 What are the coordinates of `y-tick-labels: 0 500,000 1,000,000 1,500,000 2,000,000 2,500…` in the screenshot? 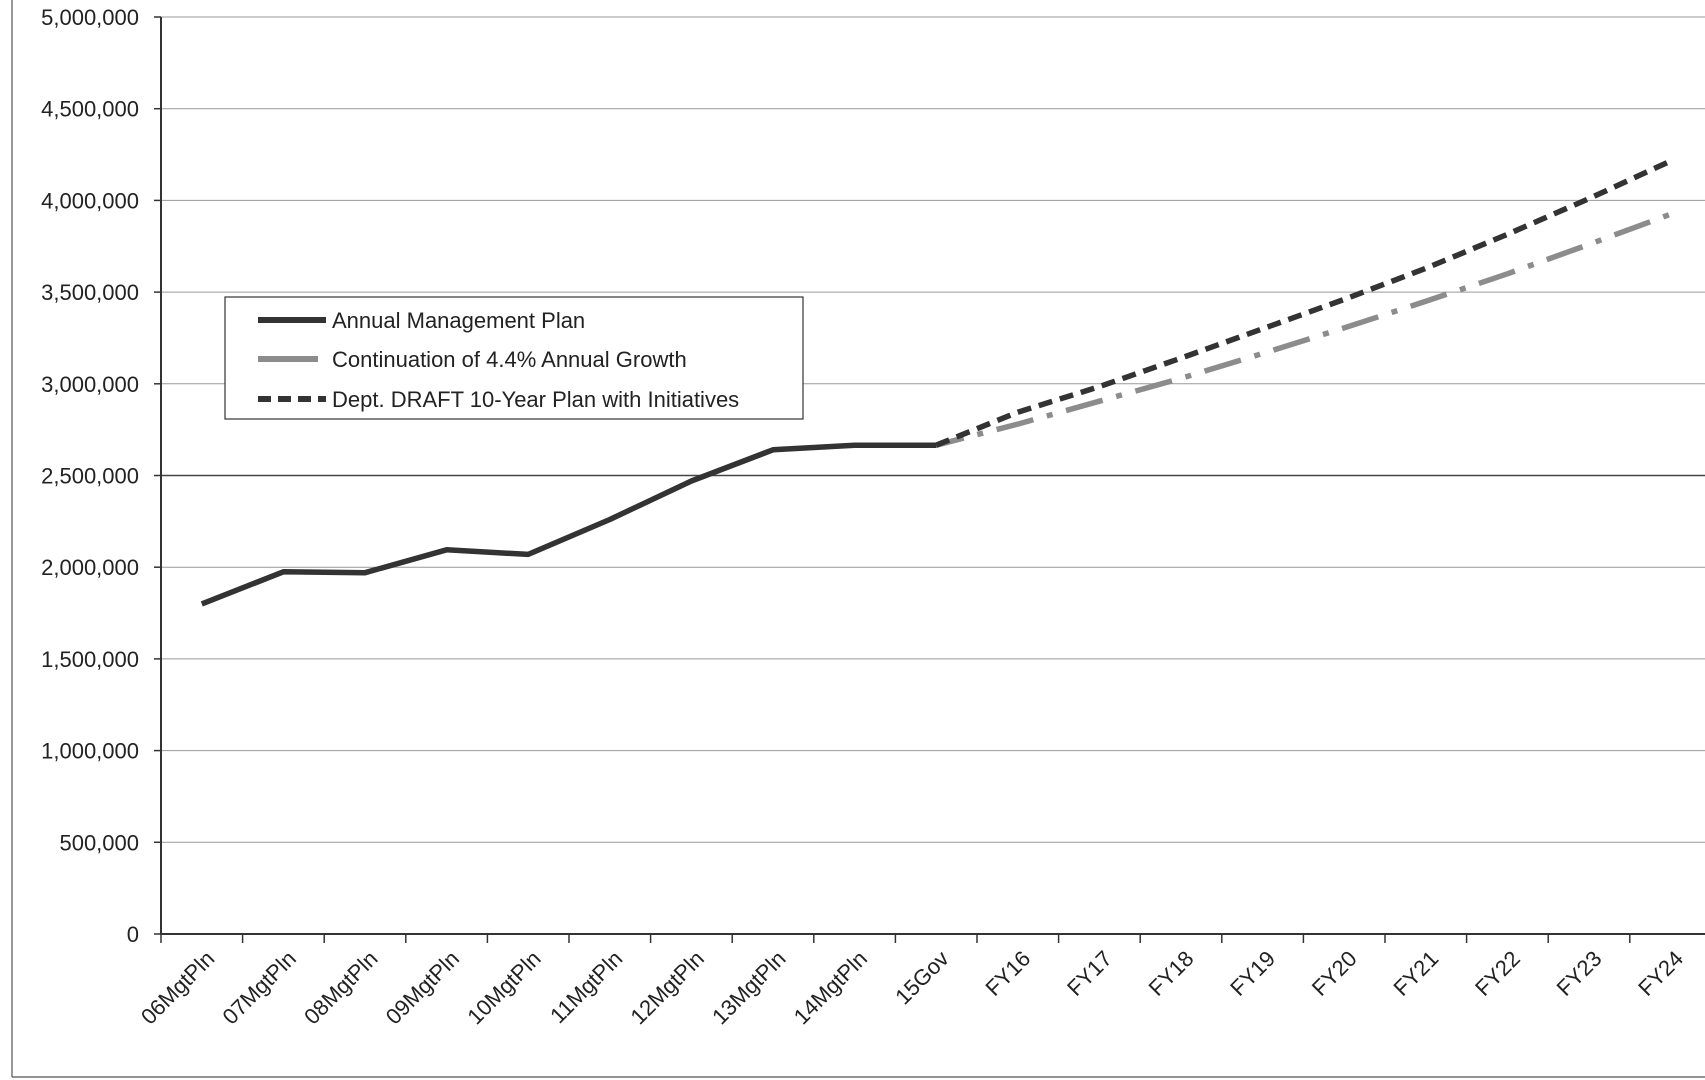 It's located at (90, 476).